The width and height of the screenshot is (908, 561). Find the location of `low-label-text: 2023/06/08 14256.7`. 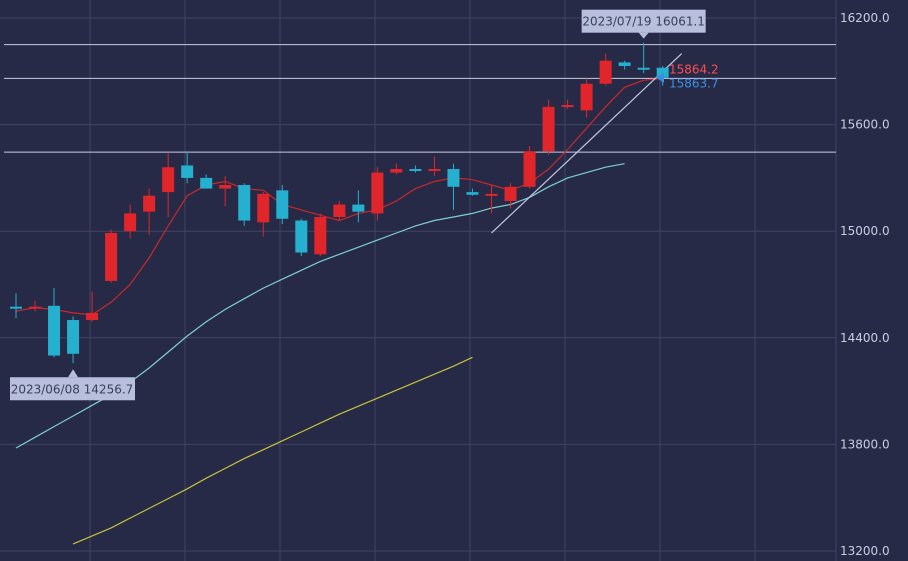

low-label-text: 2023/06/08 14256.7 is located at coordinates (72, 389).